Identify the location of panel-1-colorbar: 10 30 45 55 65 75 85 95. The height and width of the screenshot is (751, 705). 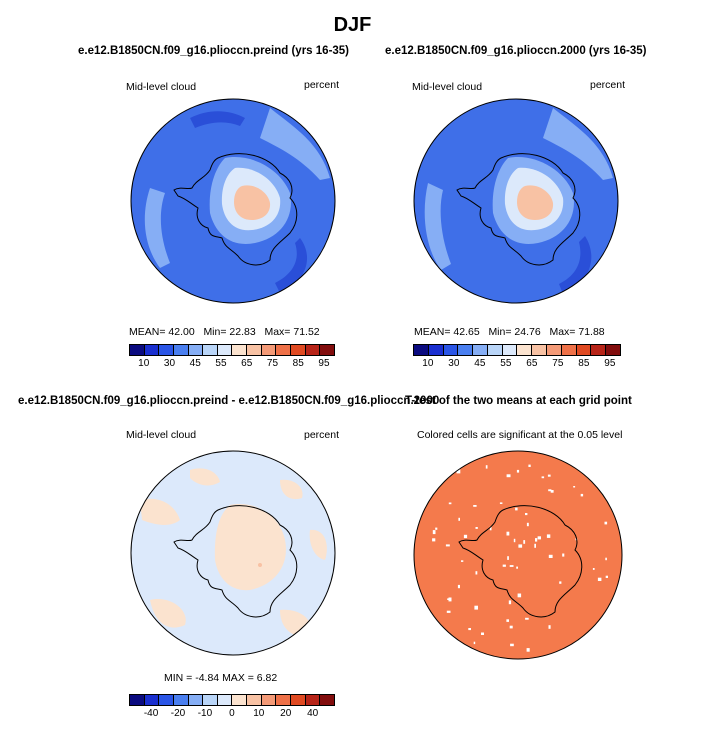
(232, 356).